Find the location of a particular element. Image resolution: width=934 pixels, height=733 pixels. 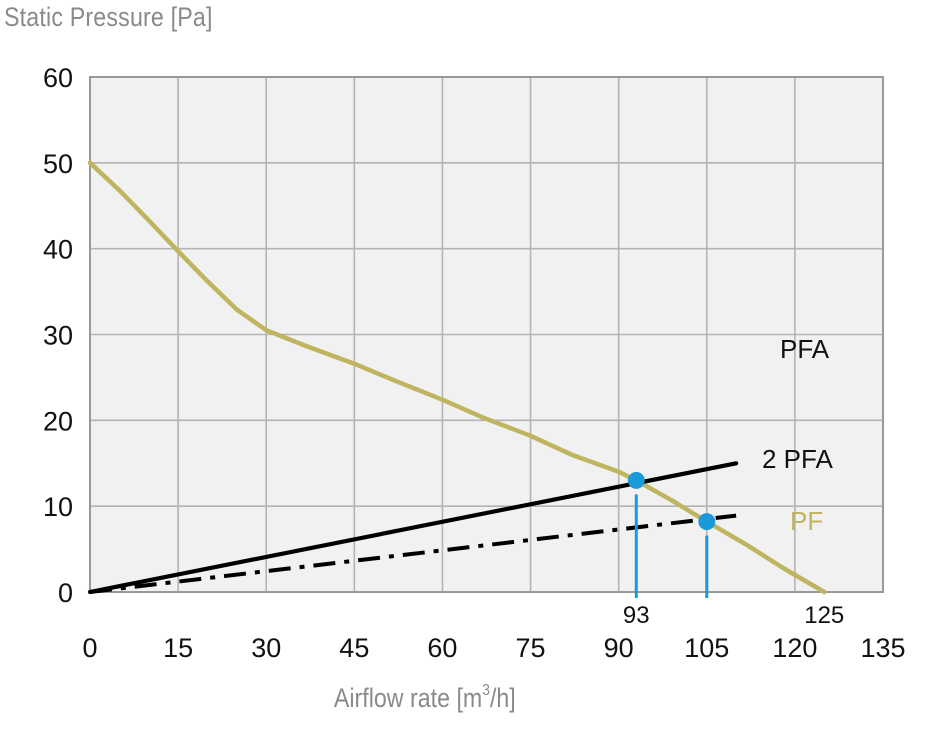

operating-points is located at coordinates (671, 501).